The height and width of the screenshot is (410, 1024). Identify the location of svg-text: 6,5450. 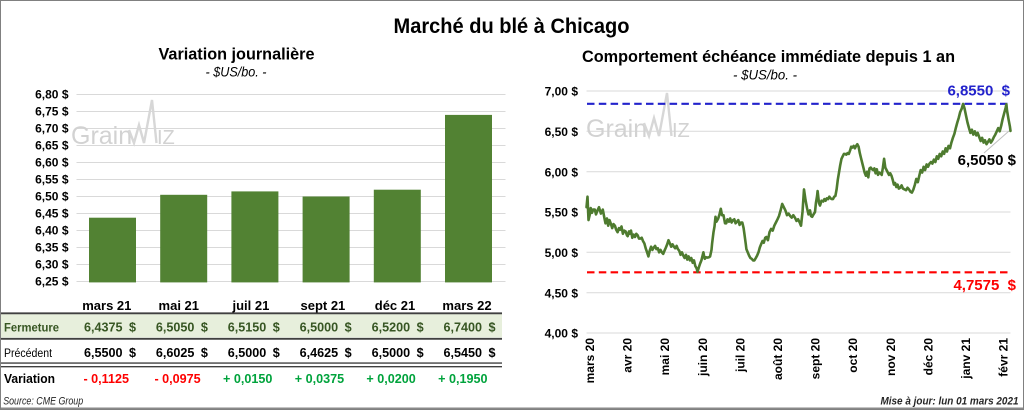
(462, 353).